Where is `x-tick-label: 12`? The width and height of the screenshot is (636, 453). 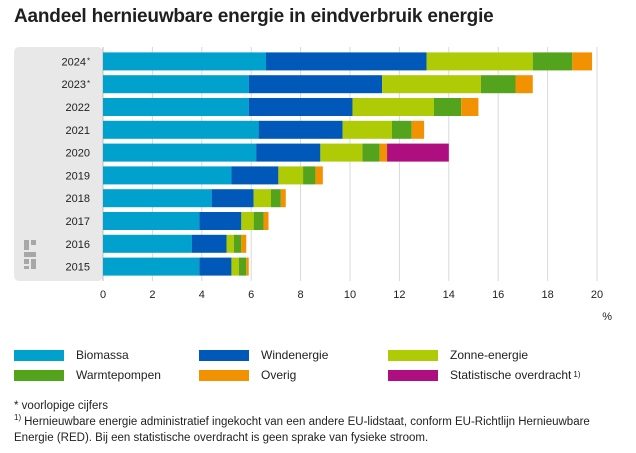
x-tick-label: 12 is located at coordinates (399, 295).